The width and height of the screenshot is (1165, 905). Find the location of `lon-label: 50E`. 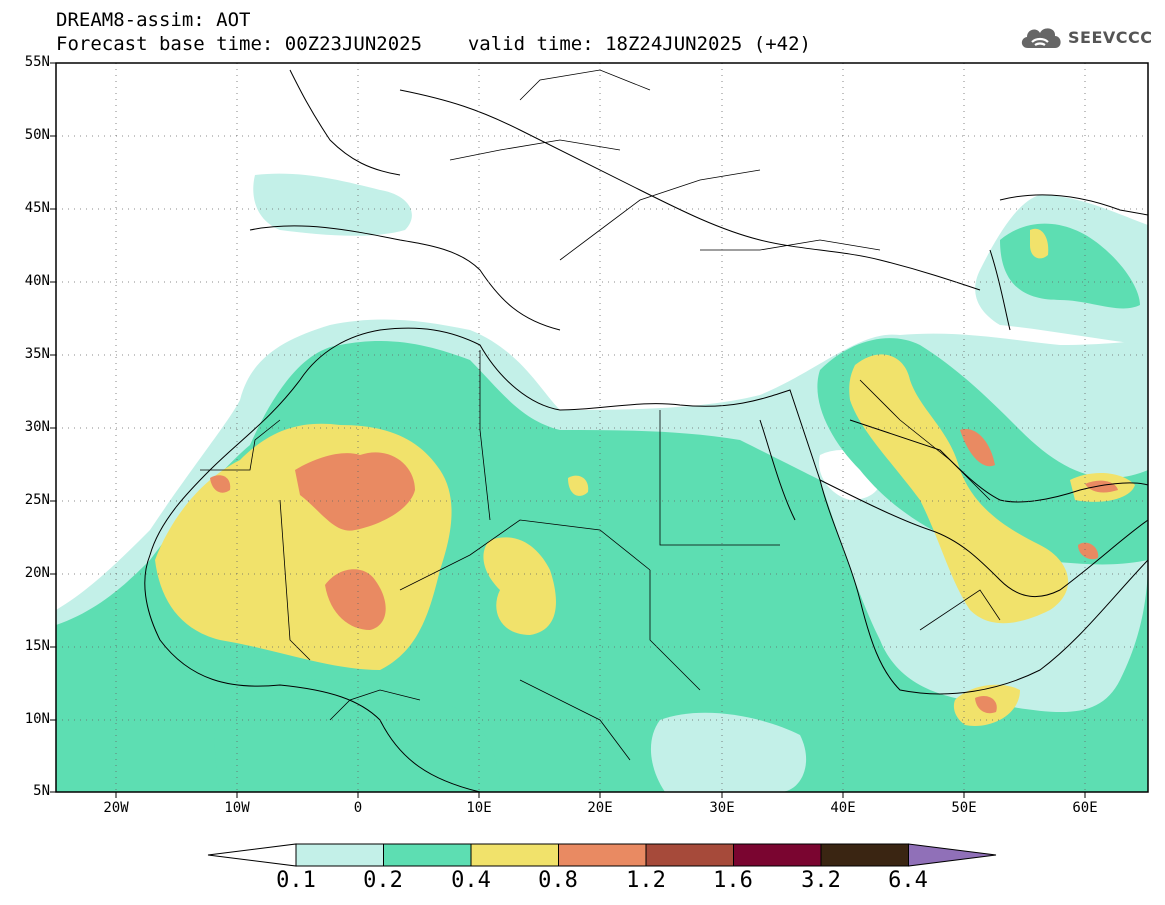

lon-label: 50E is located at coordinates (964, 808).